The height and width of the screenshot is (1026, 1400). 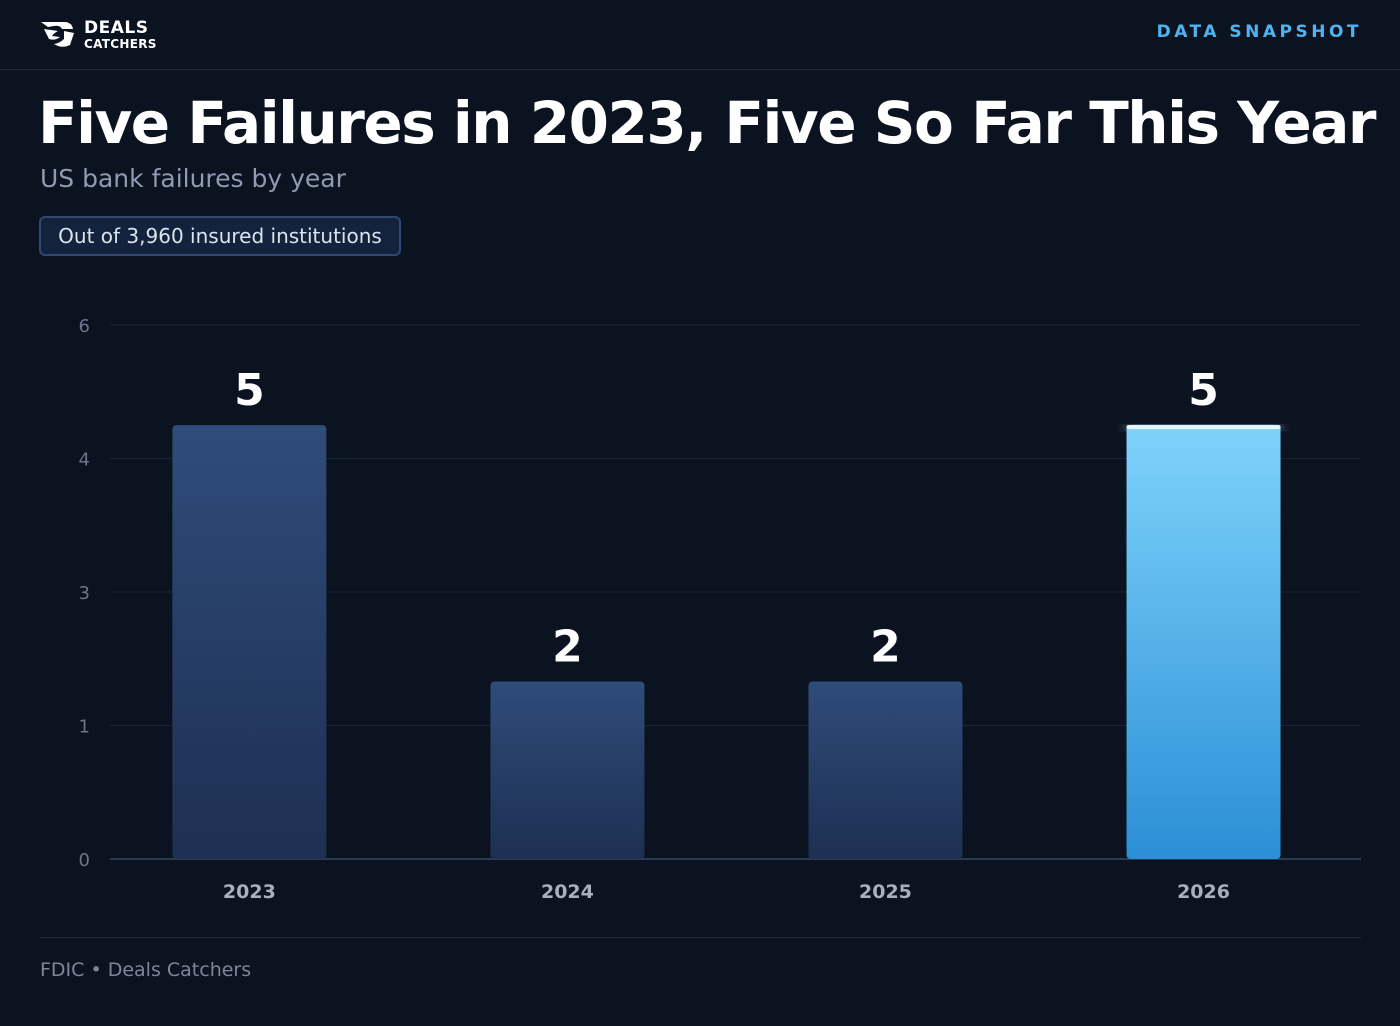 What do you see at coordinates (885, 770) in the screenshot?
I see `bar-2025` at bounding box center [885, 770].